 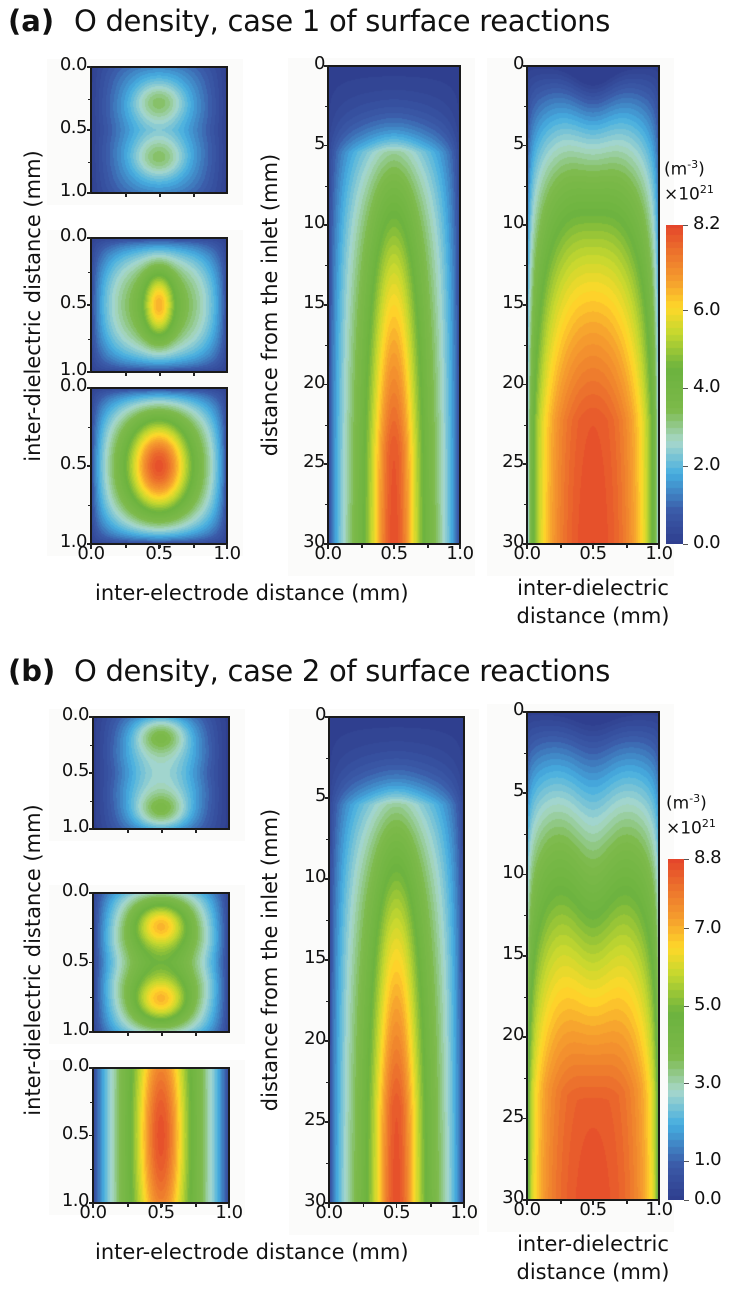 I want to click on panel-a-cross-section-xtick-label: 0.0, so click(x=91, y=553).